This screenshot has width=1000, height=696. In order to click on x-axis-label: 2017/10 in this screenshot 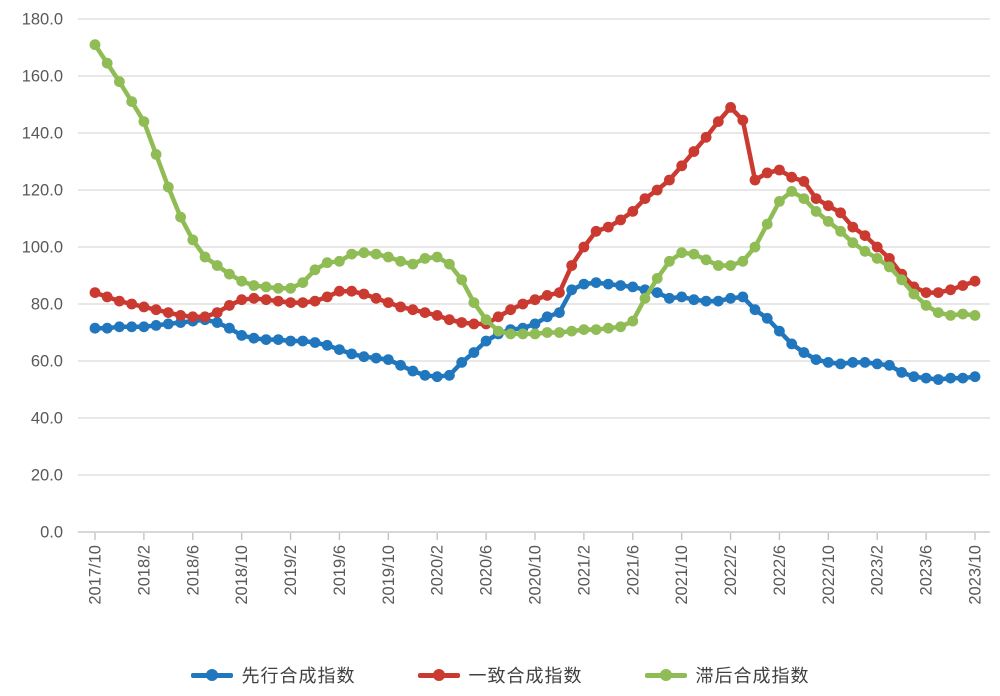, I will do `click(96, 575)`.